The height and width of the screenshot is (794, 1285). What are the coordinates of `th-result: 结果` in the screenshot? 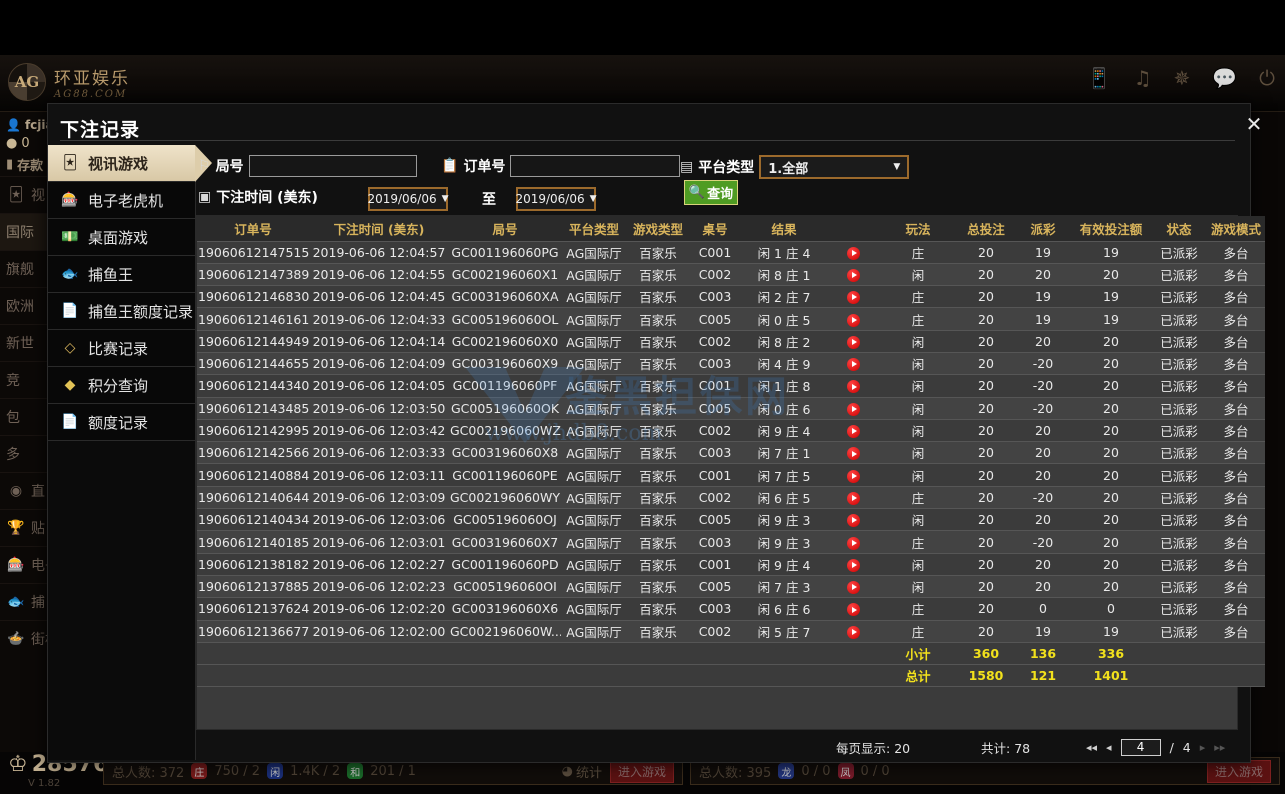 It's located at (784, 229).